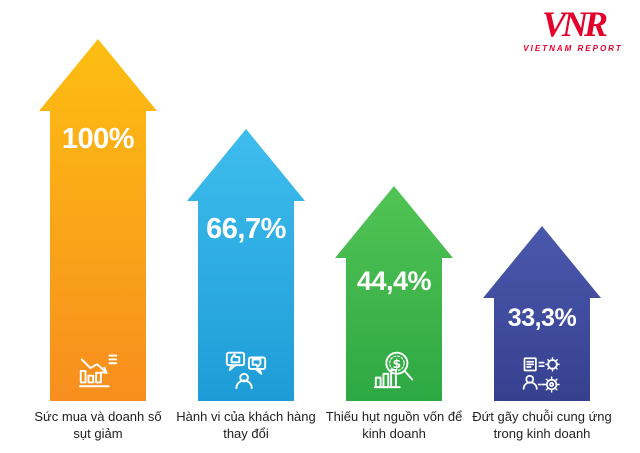  Describe the element at coordinates (394, 425) in the screenshot. I see `category-label: Thiếu hụt nguồn vốn để kinh doanh` at that location.